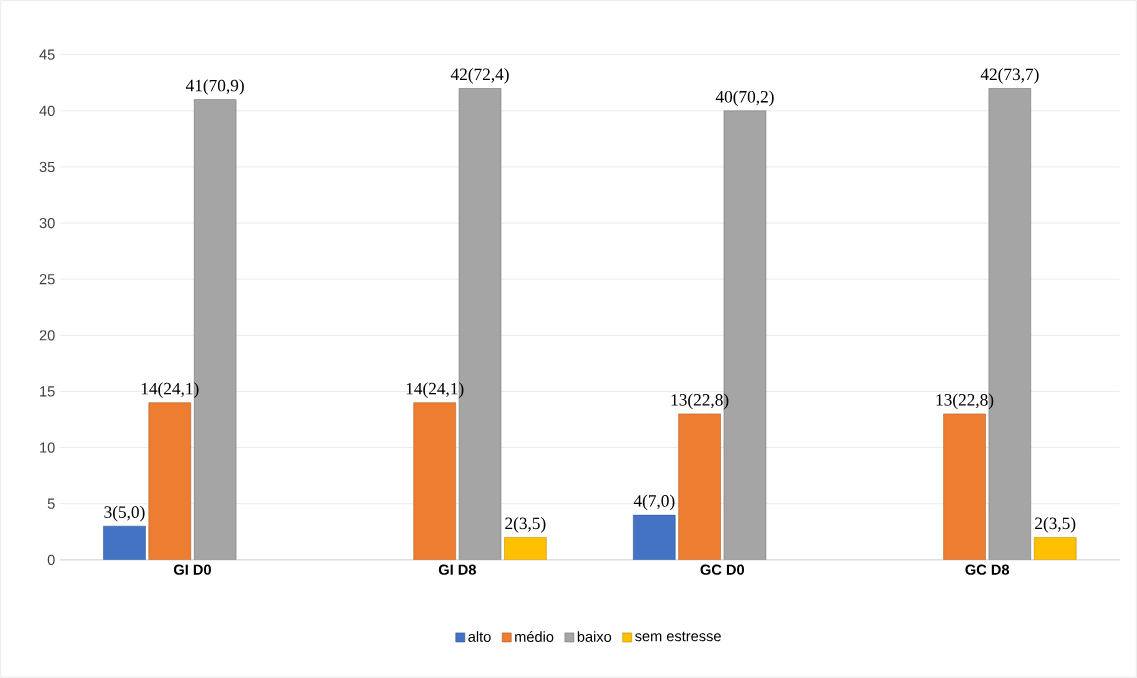 This screenshot has width=1137, height=678. What do you see at coordinates (47, 335) in the screenshot?
I see `y-tick-label: 20` at bounding box center [47, 335].